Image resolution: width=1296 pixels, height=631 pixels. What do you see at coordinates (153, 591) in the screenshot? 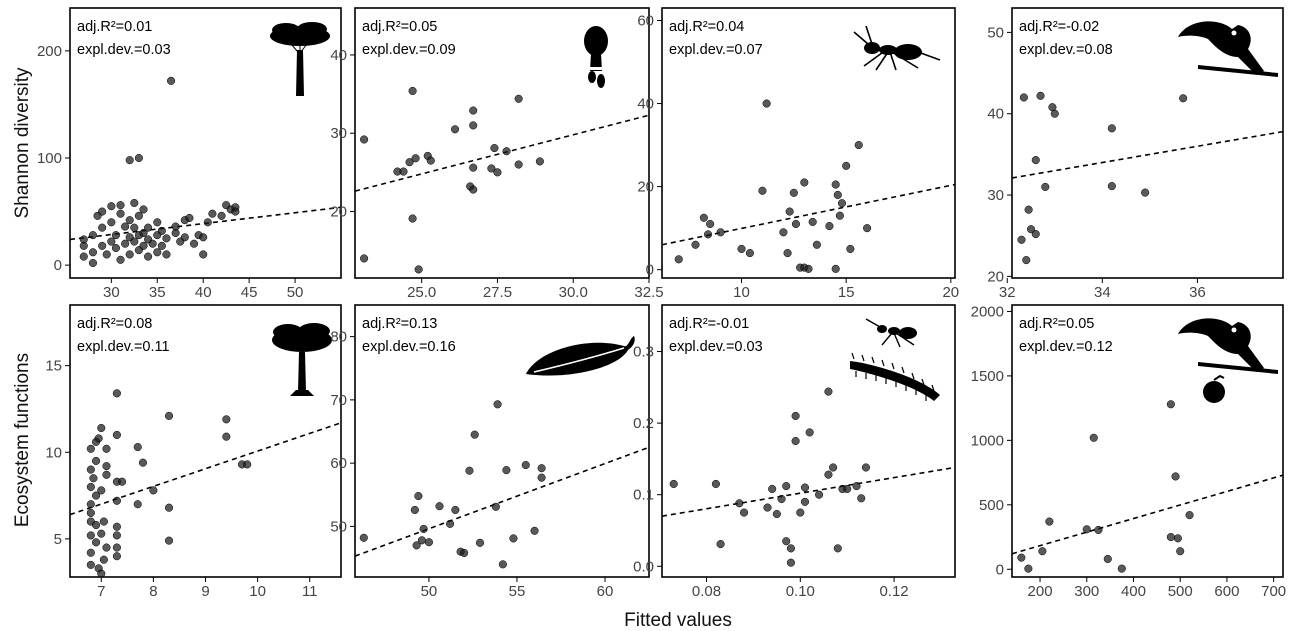
I see `x-tick-label: 8` at bounding box center [153, 591].